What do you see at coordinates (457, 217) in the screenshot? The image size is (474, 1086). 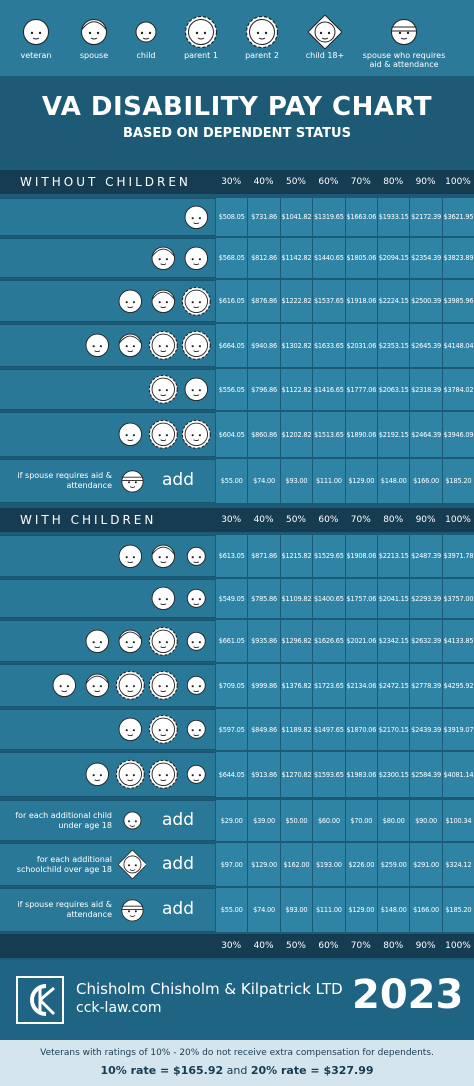 I see `amount-cell: $3621.95` at bounding box center [457, 217].